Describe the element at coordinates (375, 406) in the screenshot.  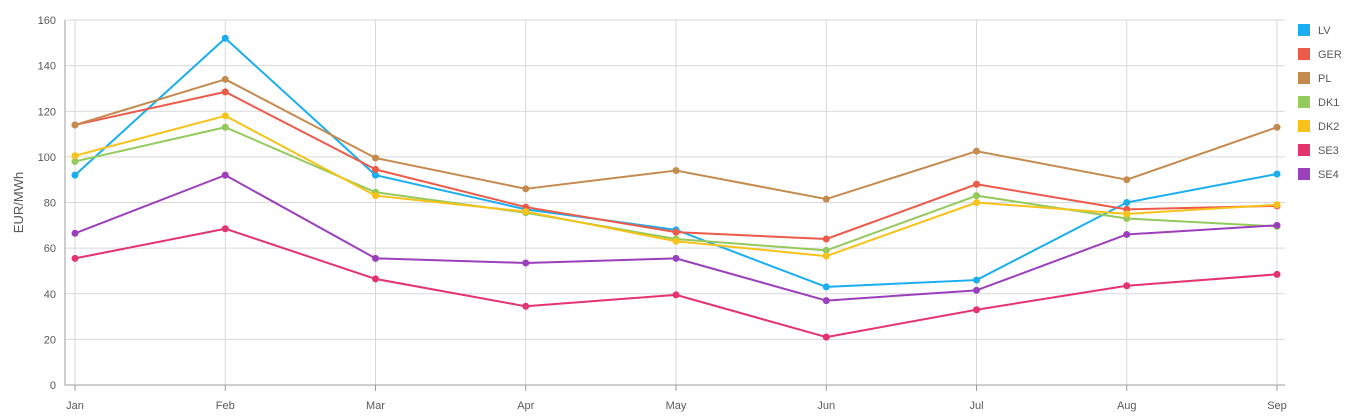
I see `x-tick-label: Mar` at that location.